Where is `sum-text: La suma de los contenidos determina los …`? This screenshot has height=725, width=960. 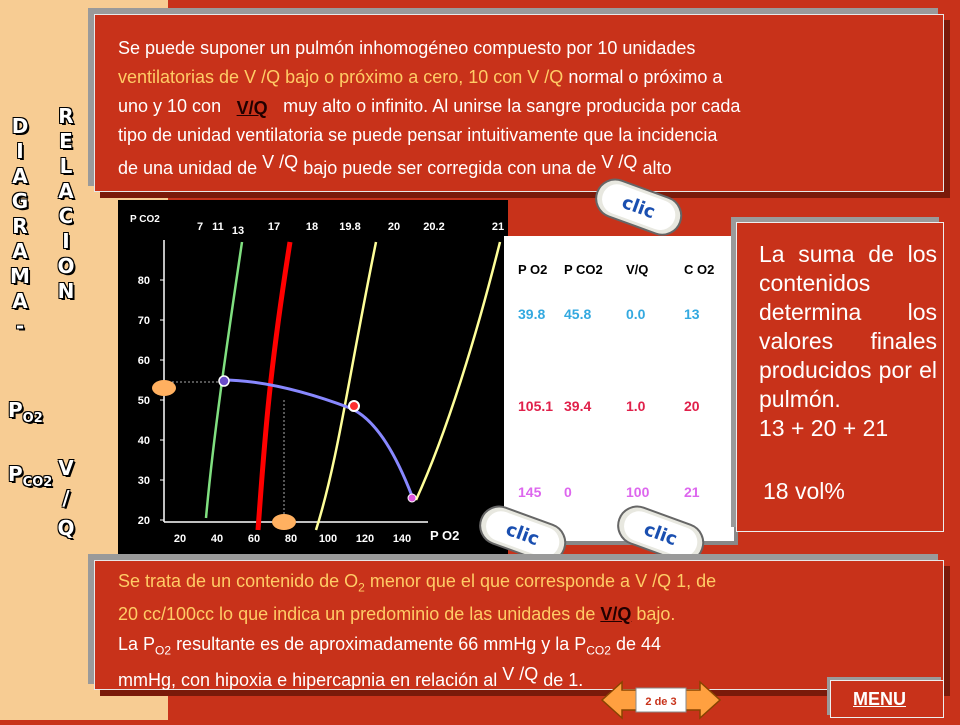 sum-text: La suma de los contenidos determina los … is located at coordinates (848, 372).